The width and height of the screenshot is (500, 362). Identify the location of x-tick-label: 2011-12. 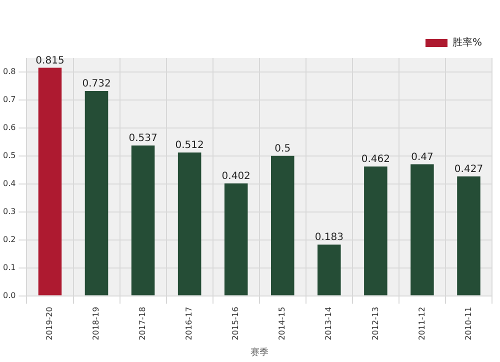
(421, 323).